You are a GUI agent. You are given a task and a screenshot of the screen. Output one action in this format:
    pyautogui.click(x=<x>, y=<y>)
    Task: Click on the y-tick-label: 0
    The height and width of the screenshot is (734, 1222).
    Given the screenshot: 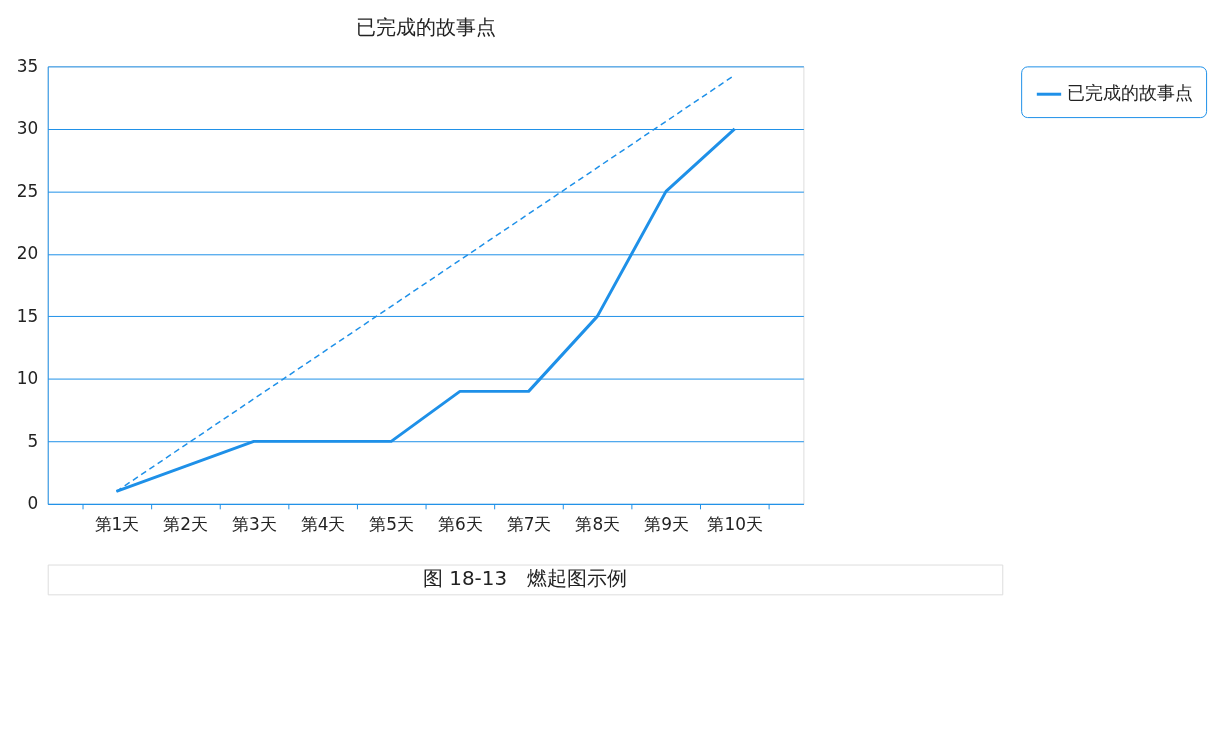 What is the action you would take?
    pyautogui.click(x=33, y=503)
    